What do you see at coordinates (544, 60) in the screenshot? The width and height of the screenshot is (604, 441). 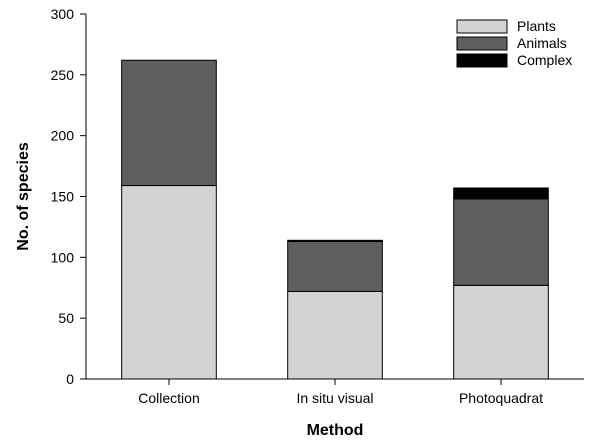 I see `legend-label-complex: Complex` at bounding box center [544, 60].